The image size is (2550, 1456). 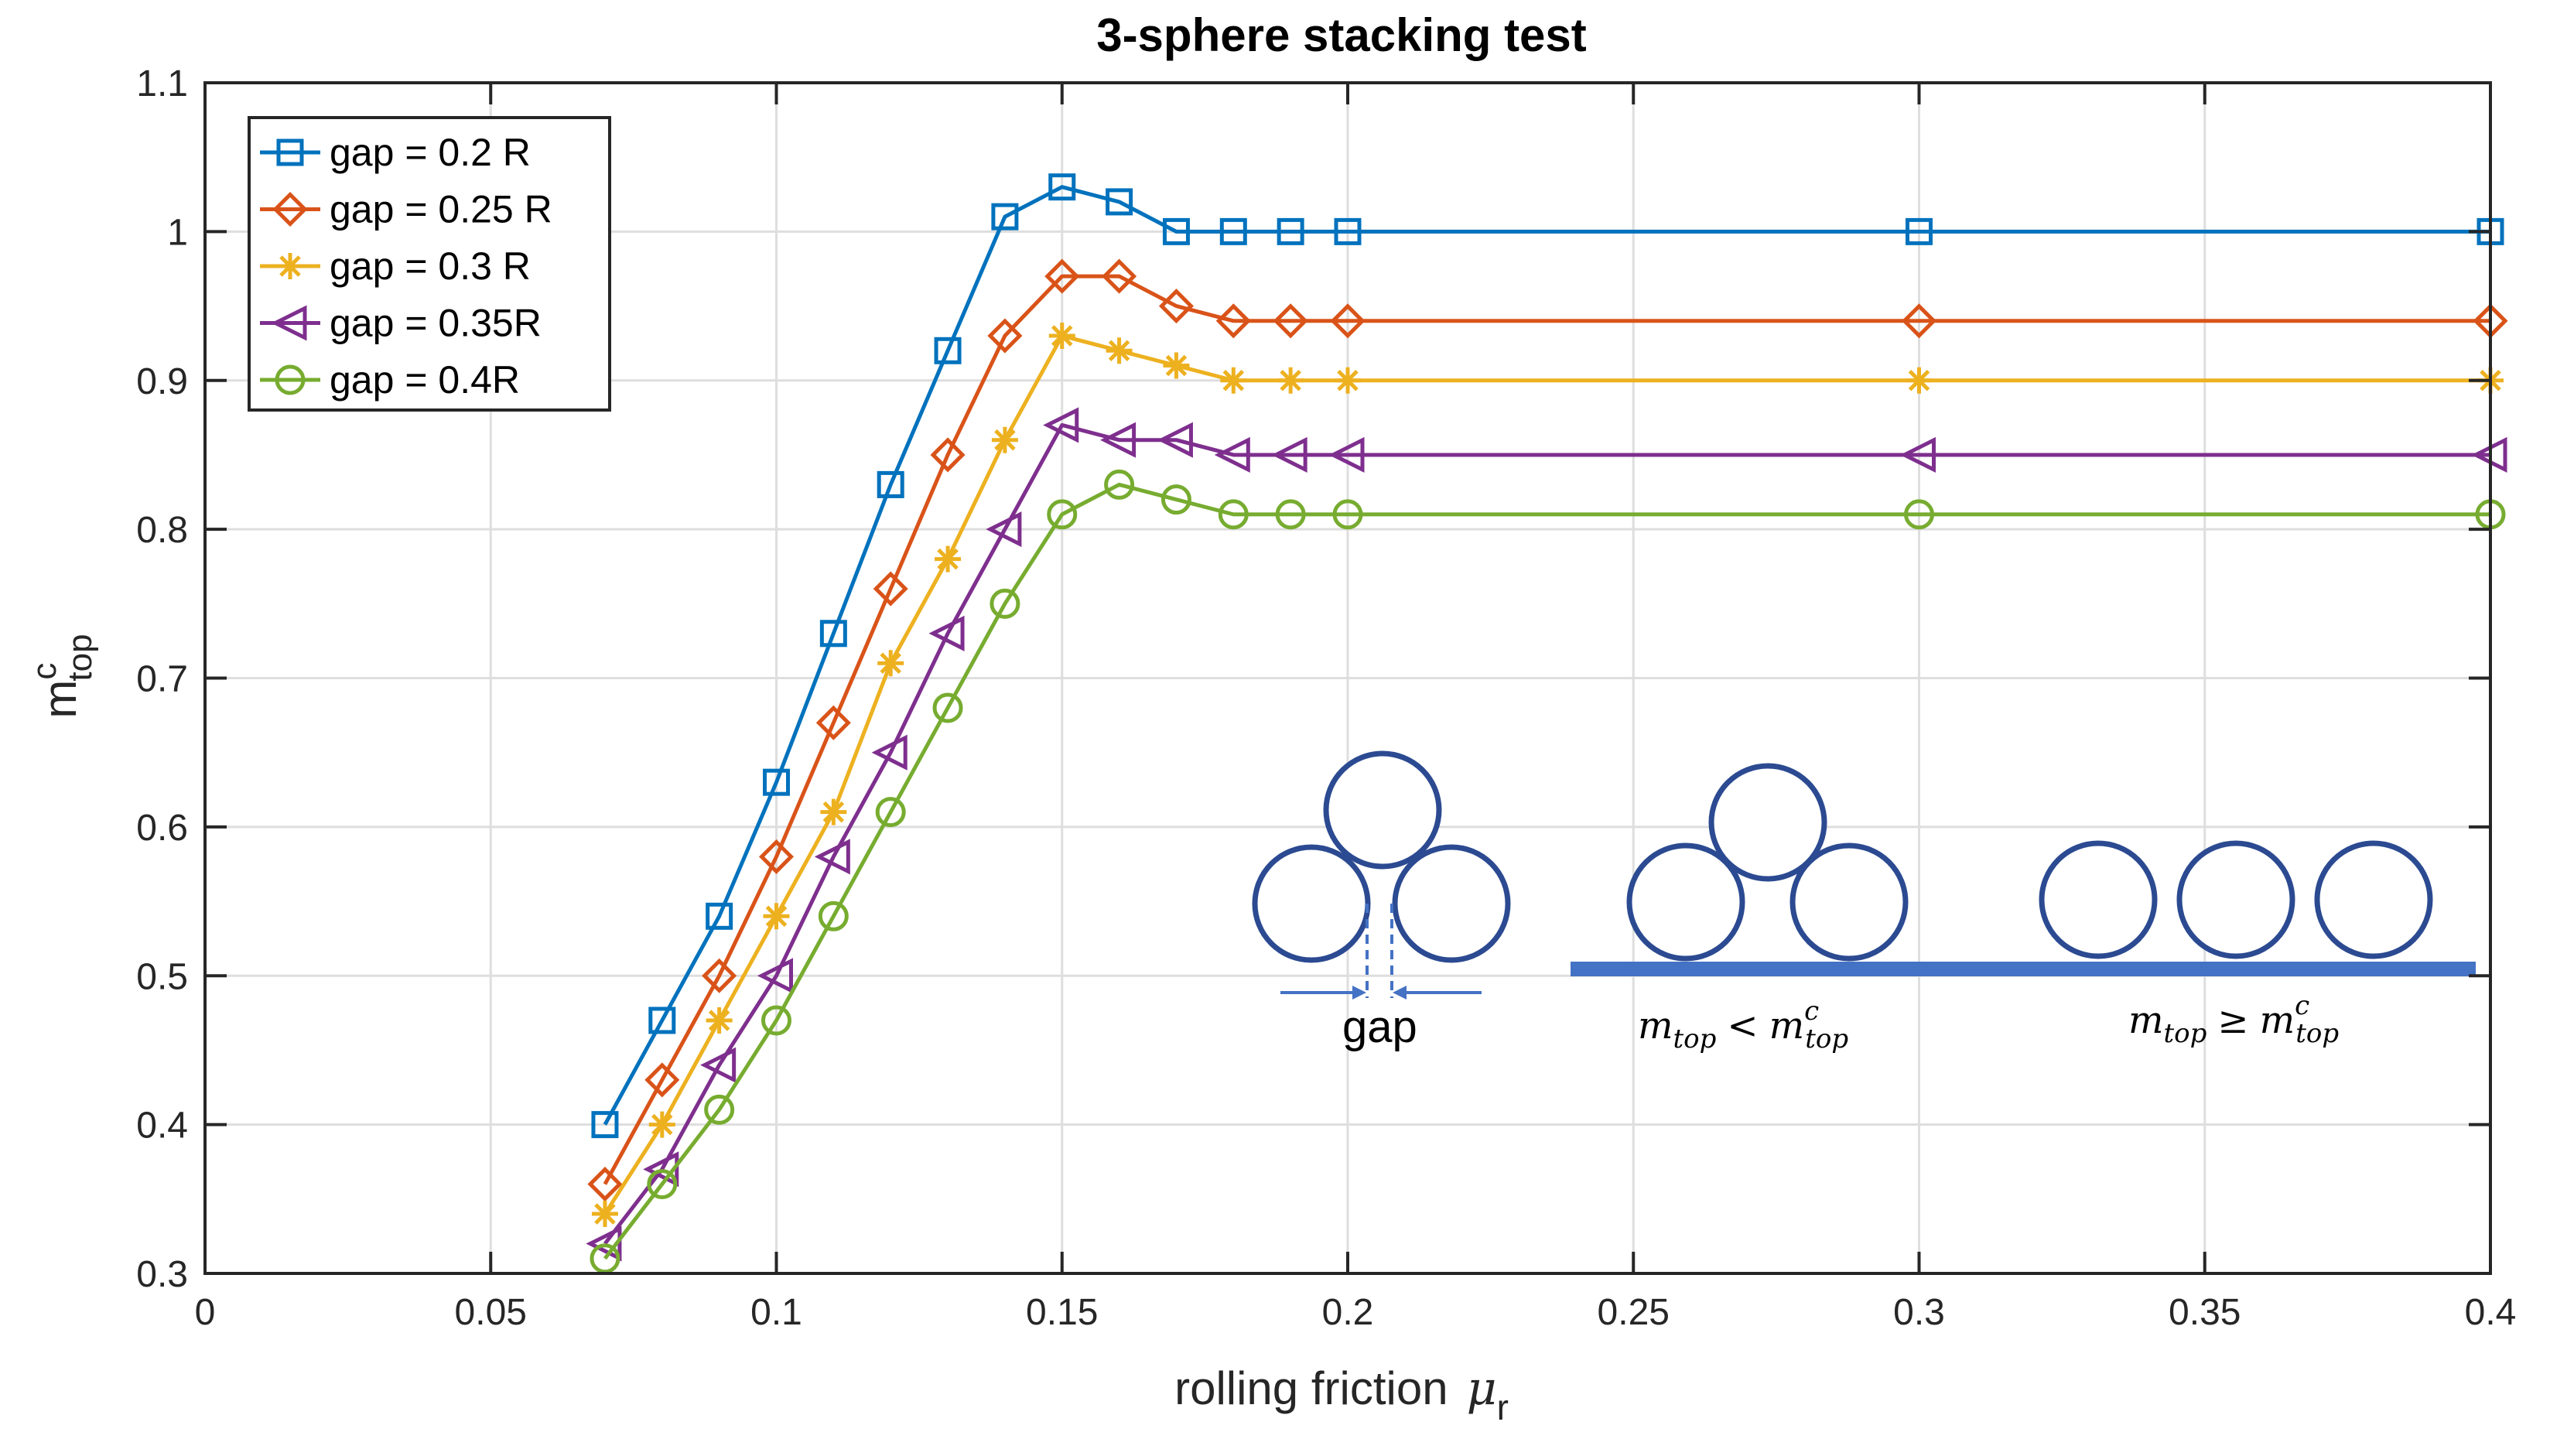 I want to click on x-tick-label: 0.1, so click(x=776, y=1312).